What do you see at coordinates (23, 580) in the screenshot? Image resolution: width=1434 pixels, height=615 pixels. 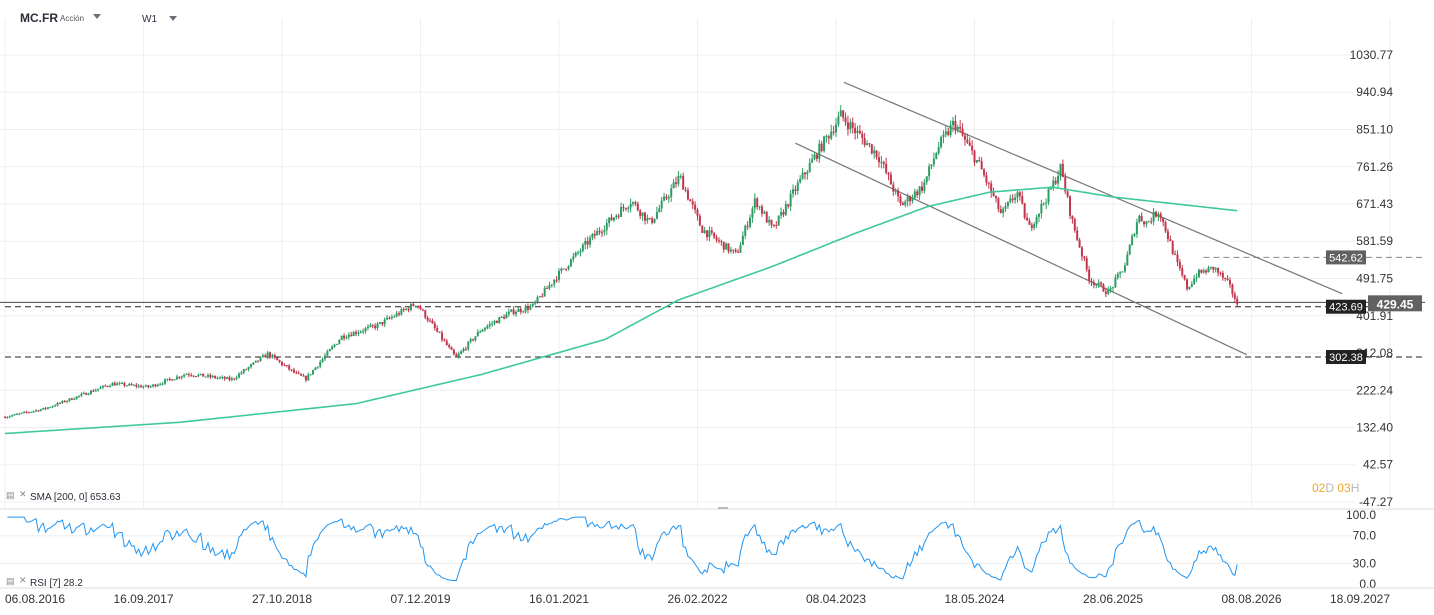 I see `rsi-close-icon: ✕` at bounding box center [23, 580].